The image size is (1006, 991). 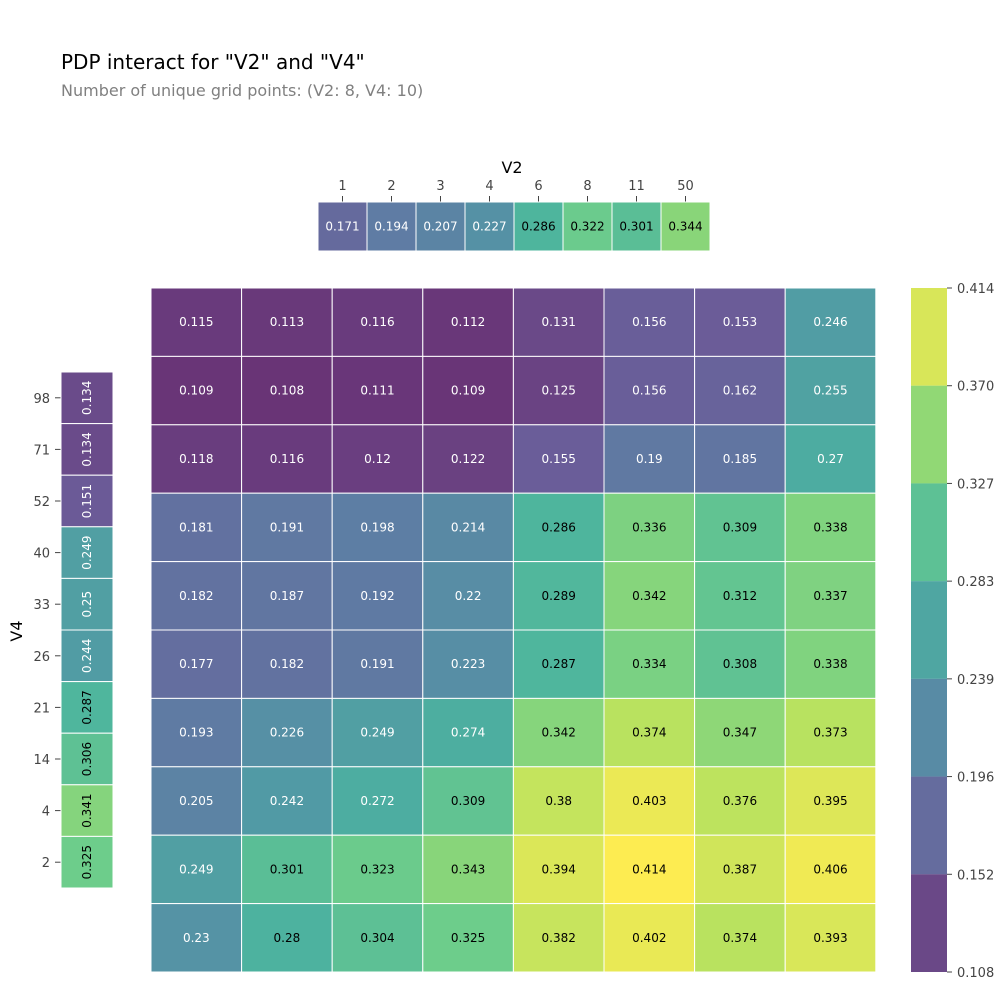 I want to click on v4-marginal-value: 0.341, so click(x=87, y=810).